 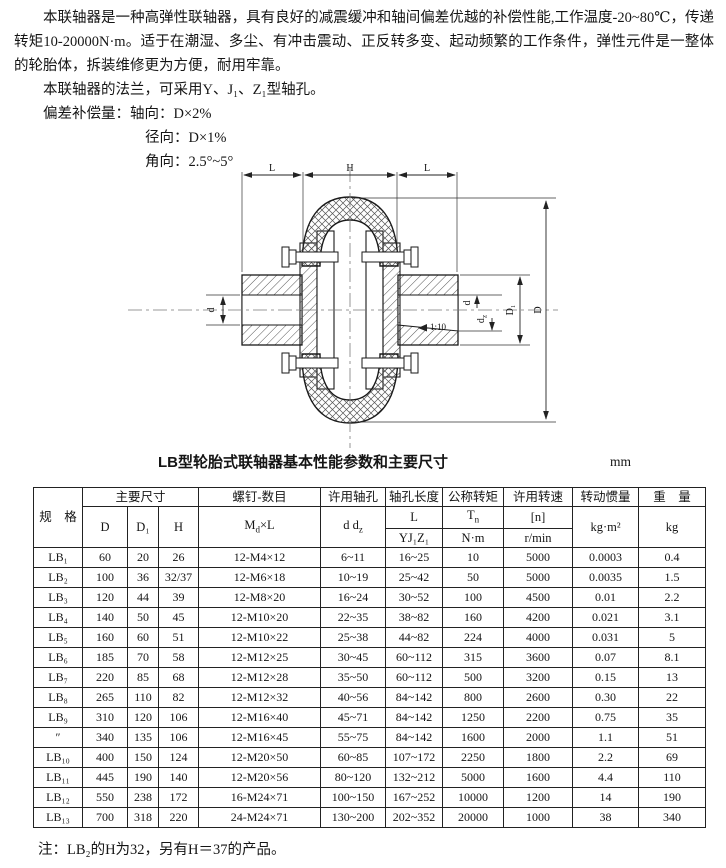 I want to click on table-cell: 50, so click(x=143, y=617).